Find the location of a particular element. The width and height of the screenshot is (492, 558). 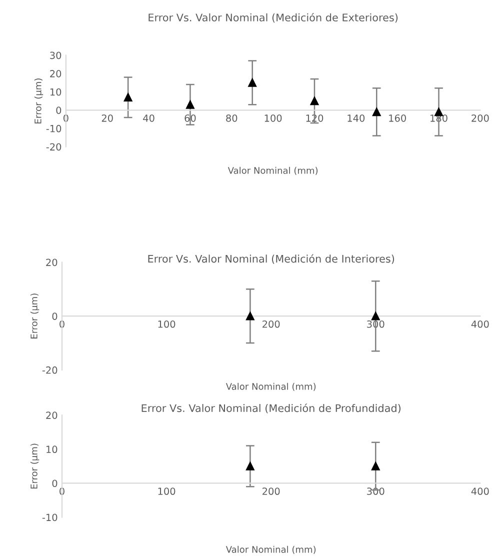

x-tick-label: 160 is located at coordinates (397, 118).